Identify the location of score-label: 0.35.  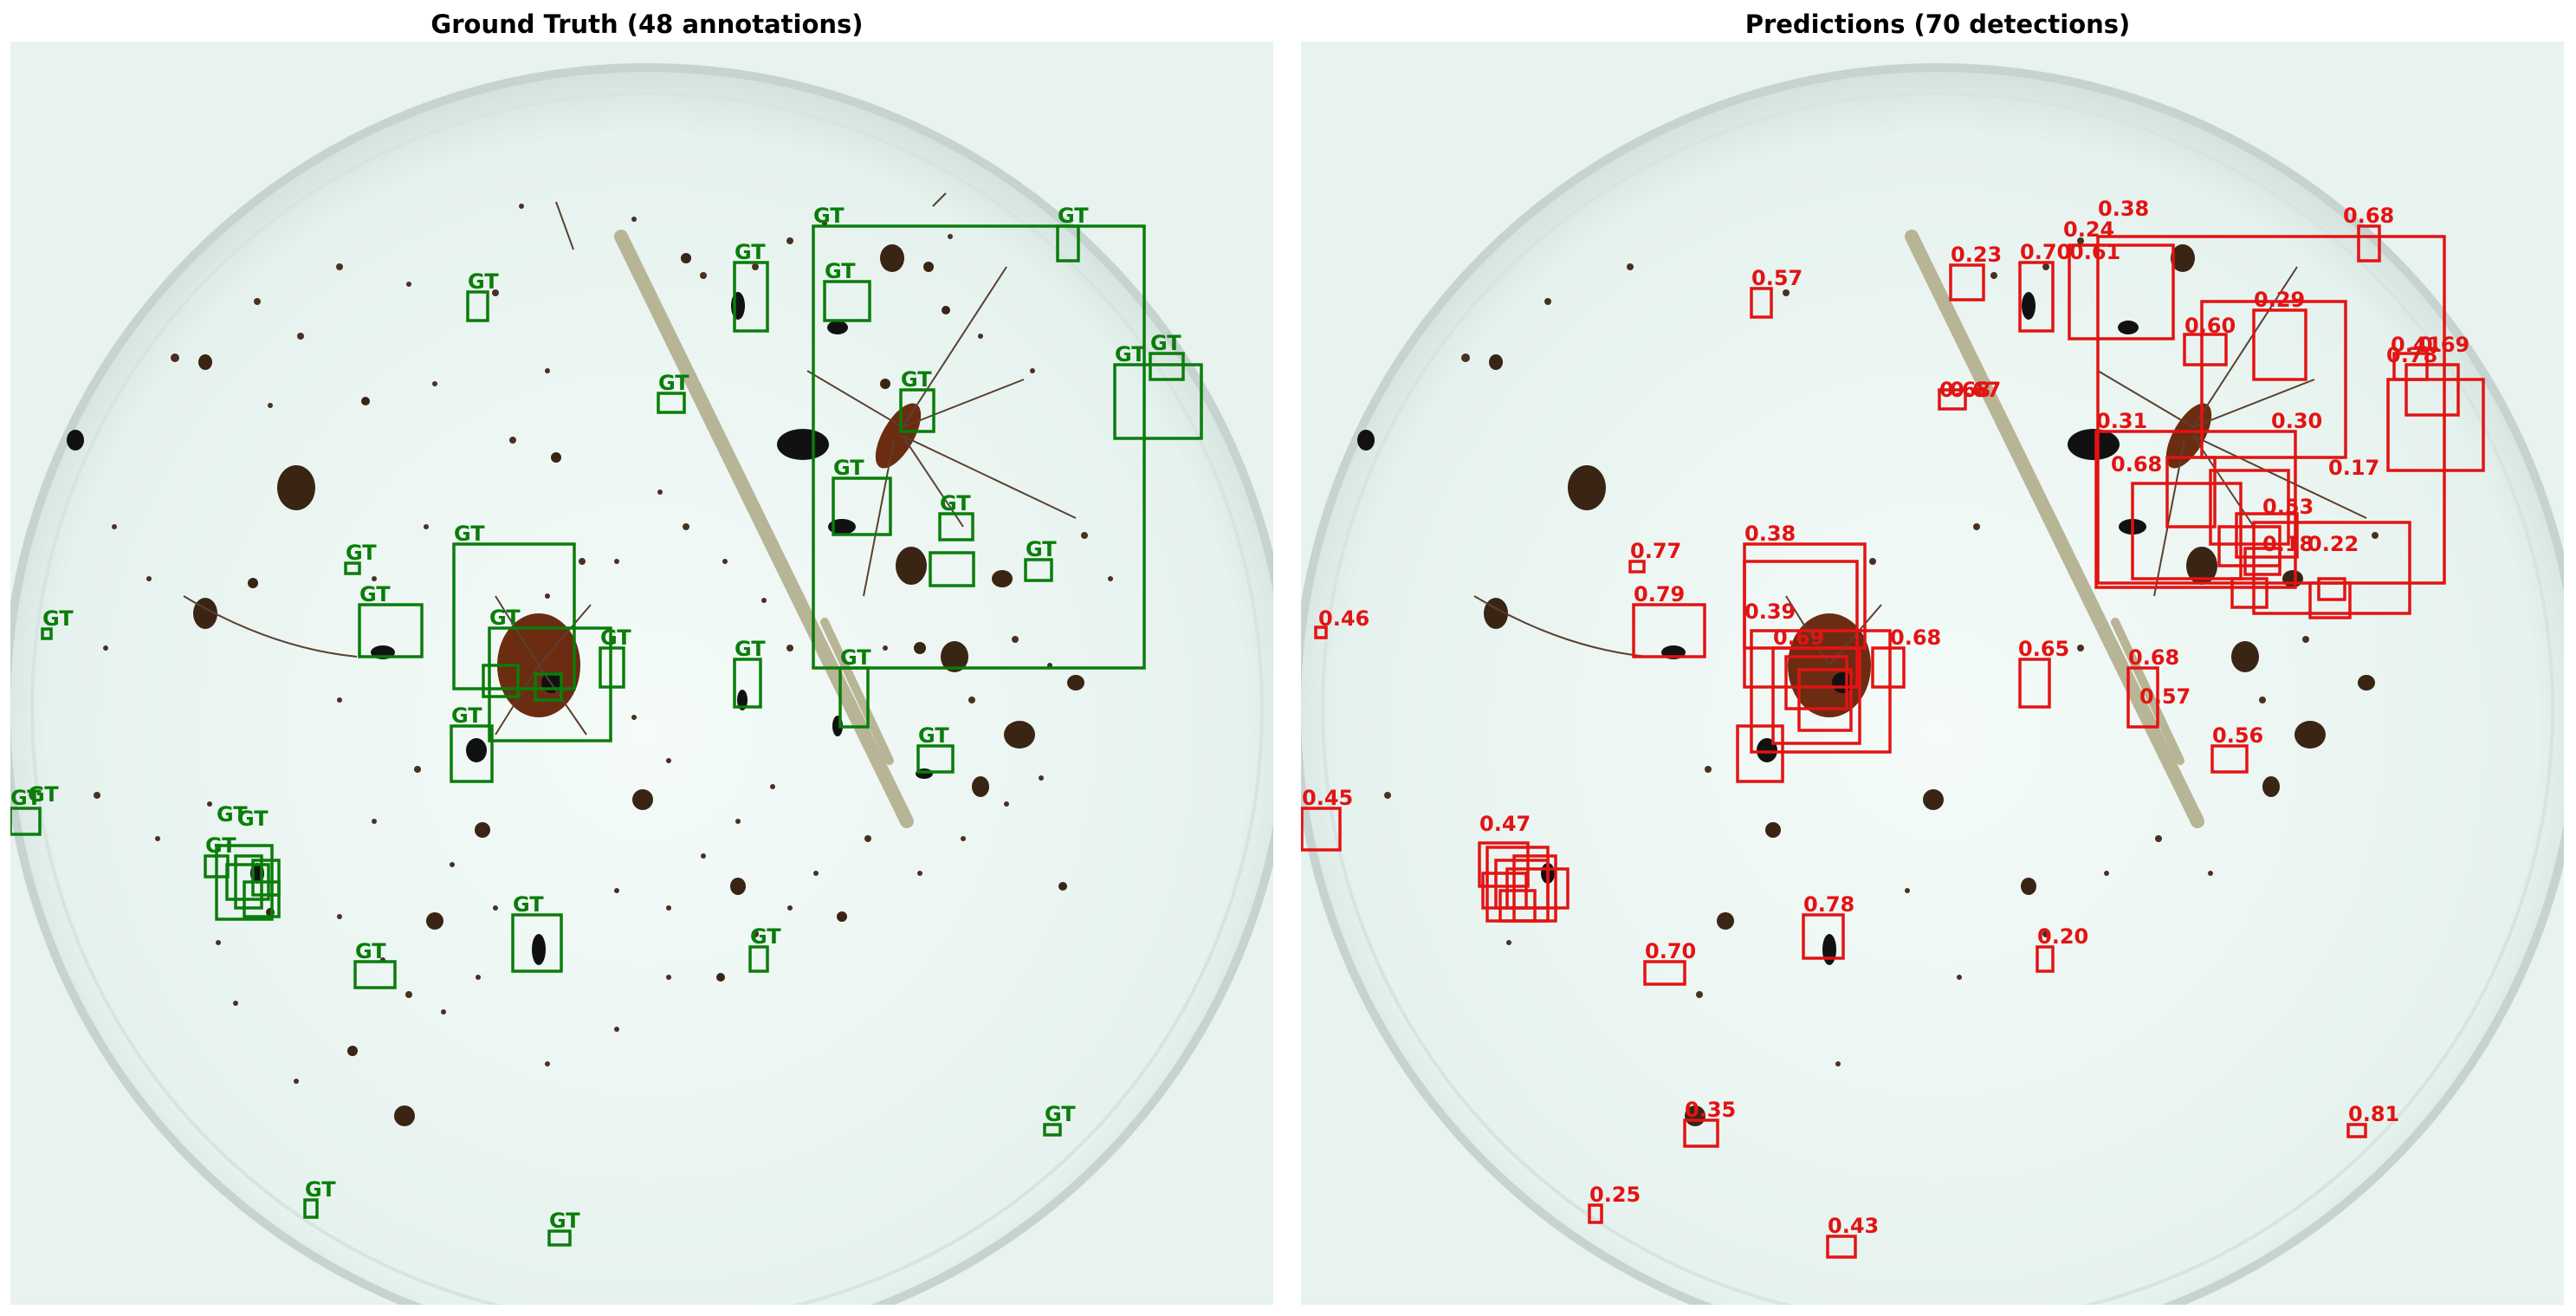
(1710, 1110).